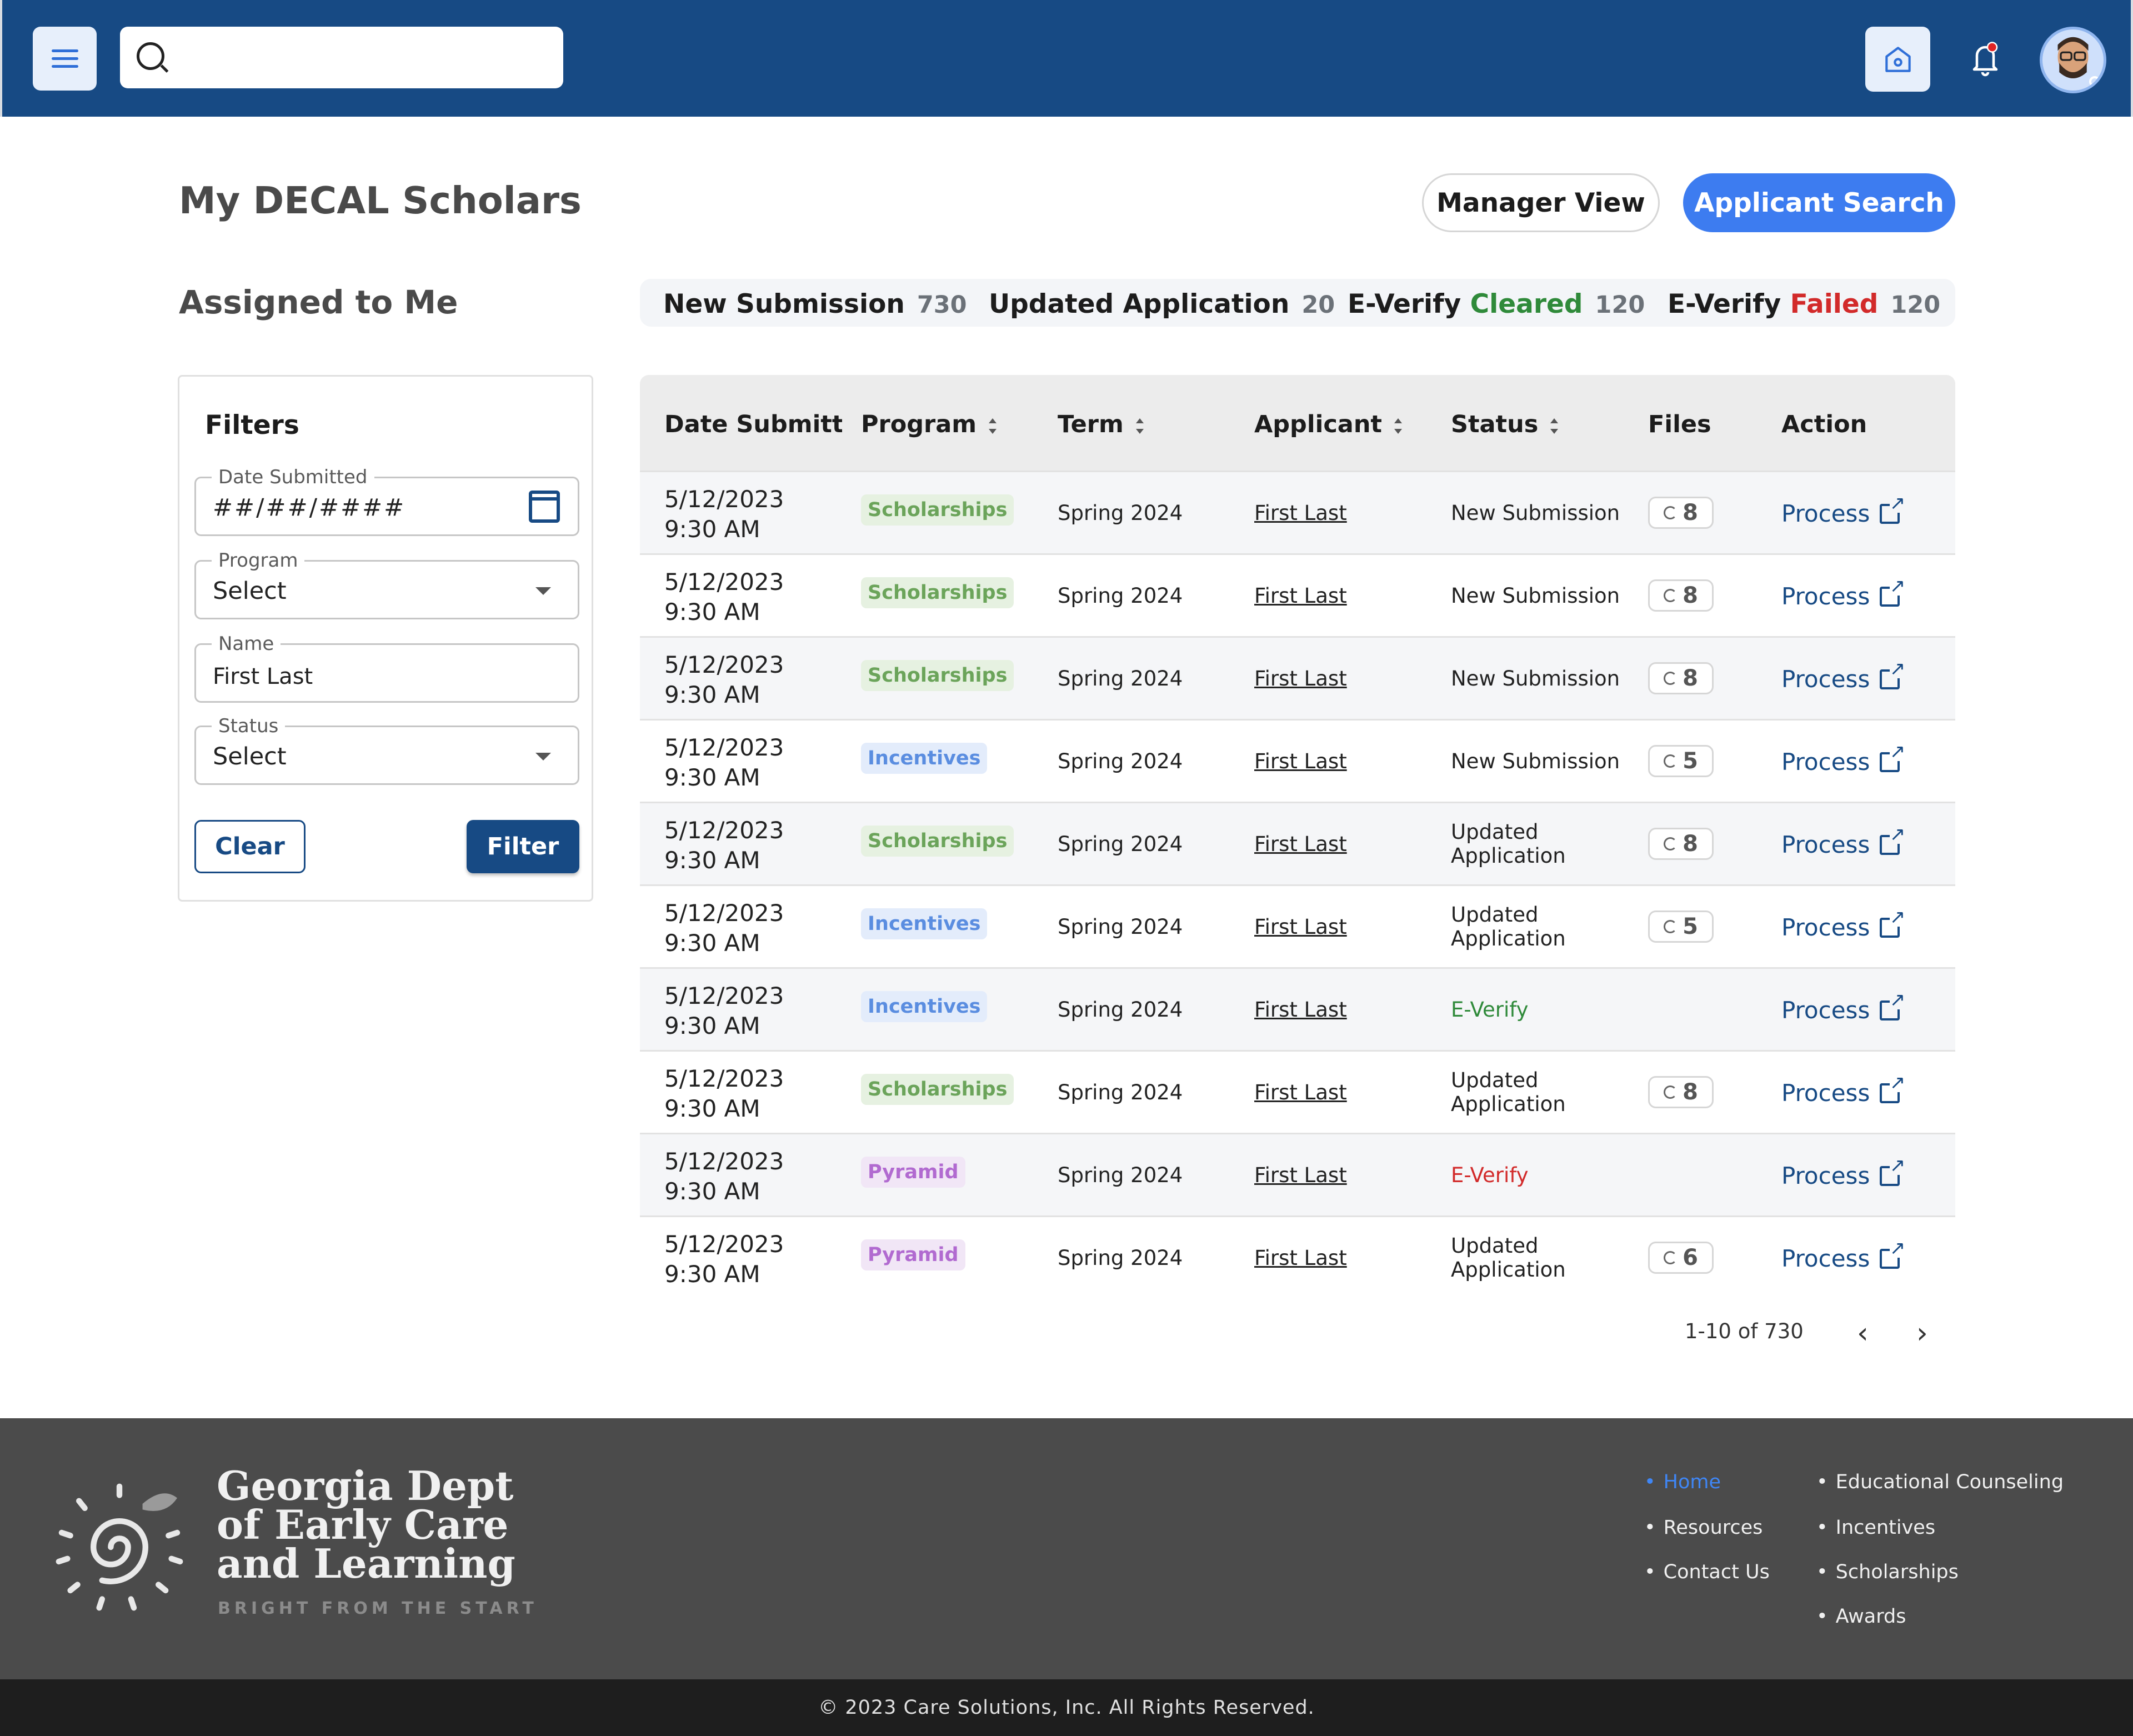  I want to click on filter-button: Filter, so click(523, 846).